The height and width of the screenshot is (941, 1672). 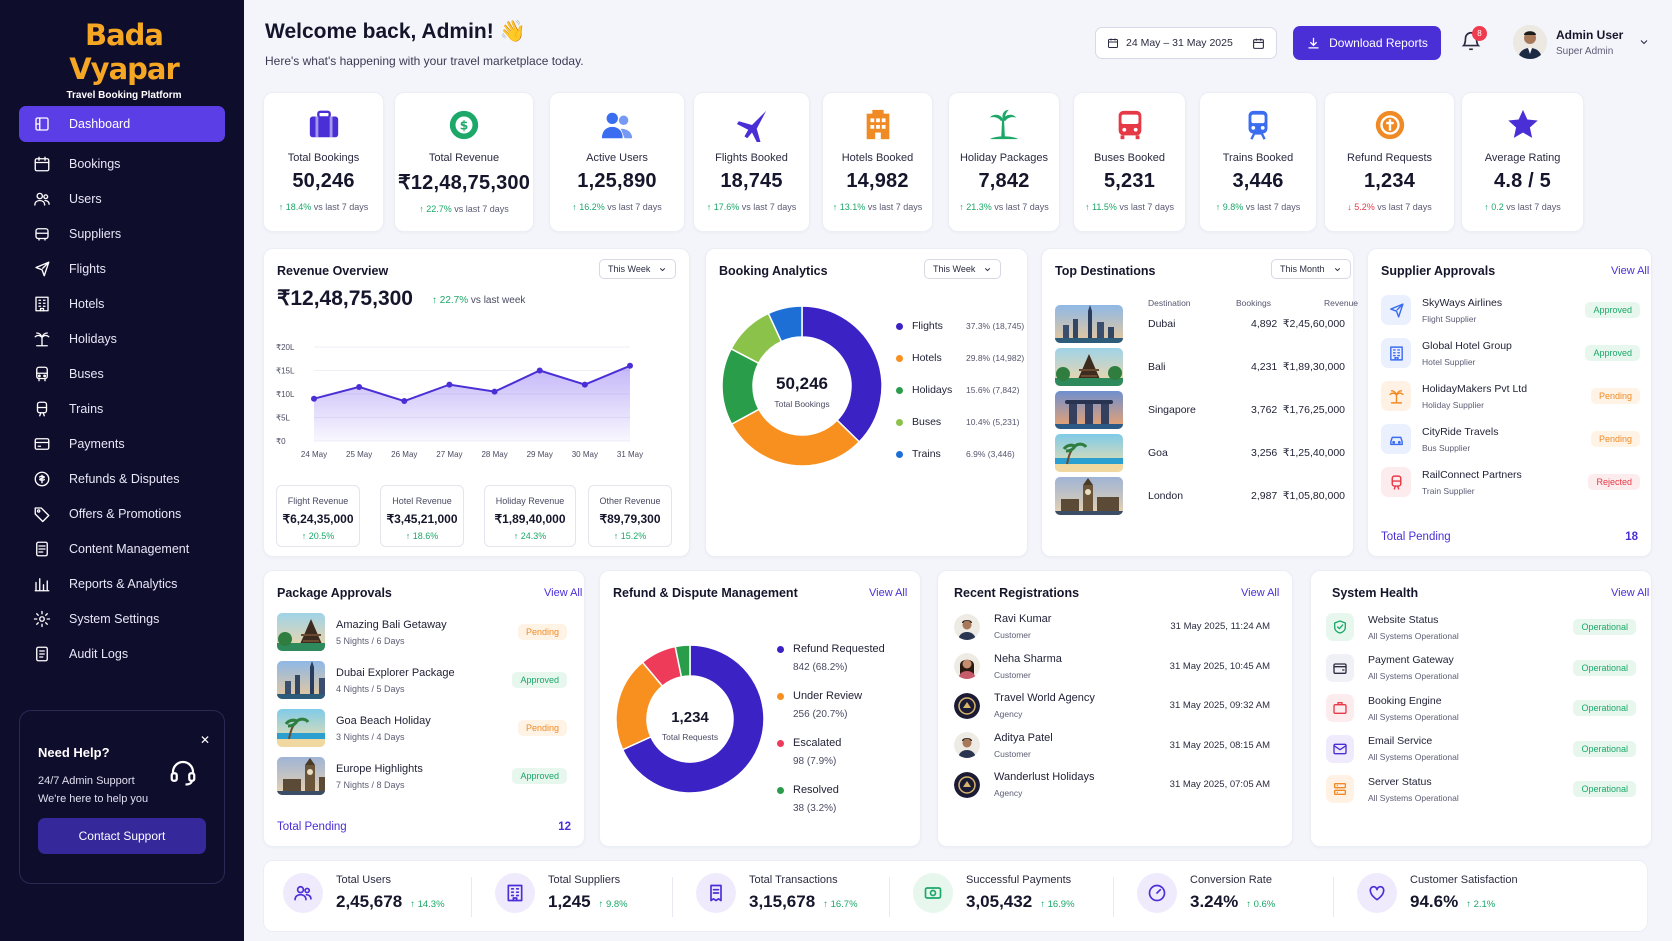 What do you see at coordinates (561, 893) in the screenshot?
I see `kpi-total-suppliers: Total Suppliers 1,245 ↑ 9.8%` at bounding box center [561, 893].